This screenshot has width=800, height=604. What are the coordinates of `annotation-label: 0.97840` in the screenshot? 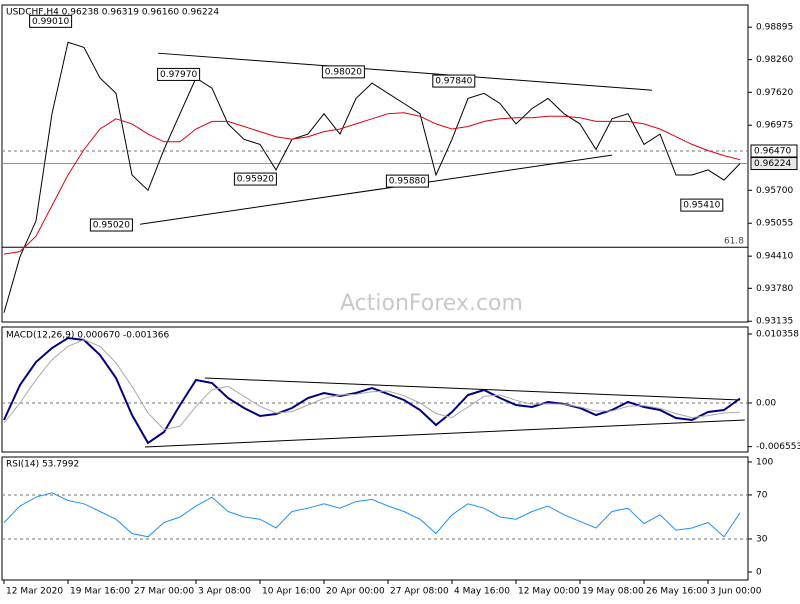 It's located at (453, 82).